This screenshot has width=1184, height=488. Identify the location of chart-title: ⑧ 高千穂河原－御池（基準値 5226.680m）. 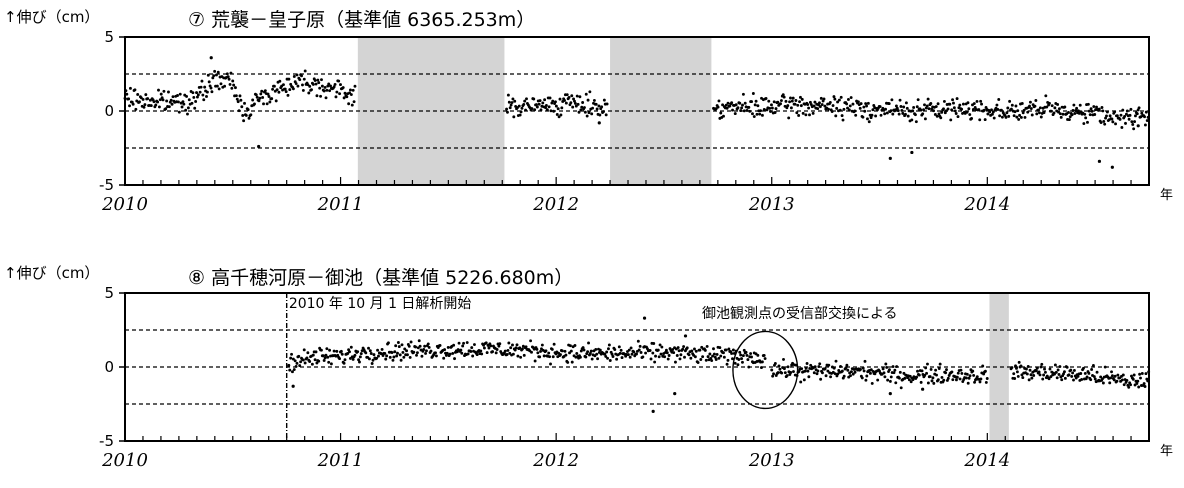
(380, 278).